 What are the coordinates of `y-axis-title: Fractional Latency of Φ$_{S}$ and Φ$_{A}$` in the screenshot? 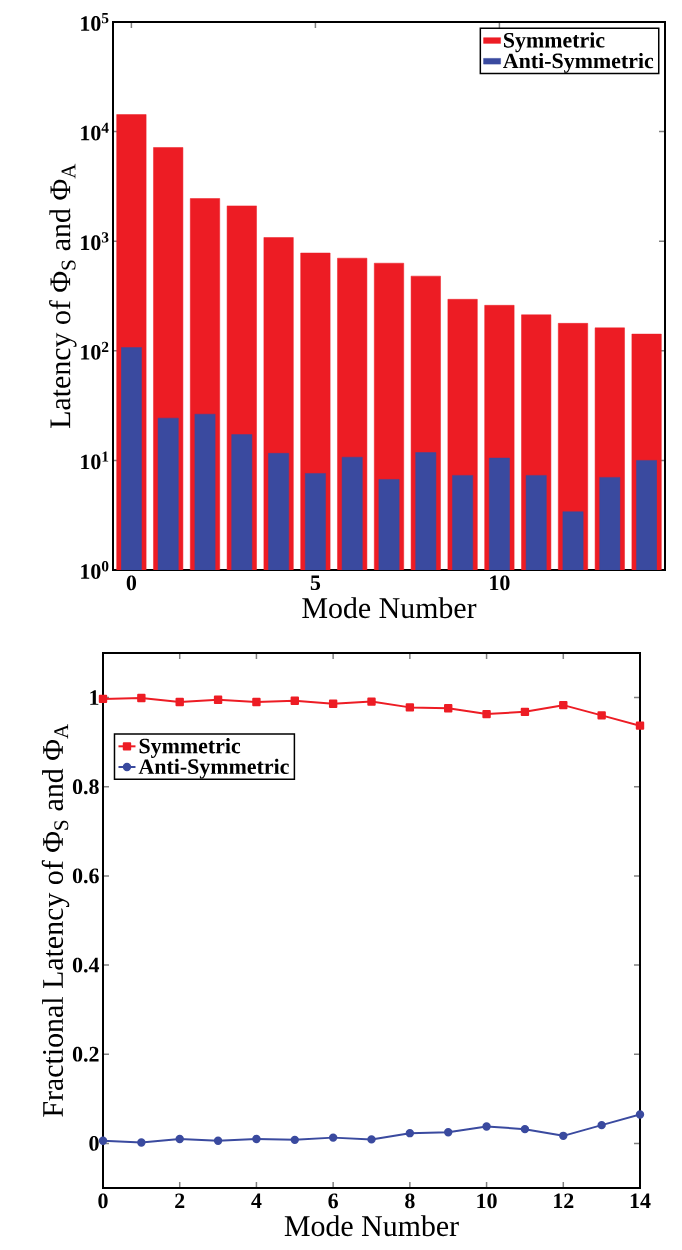 It's located at (55, 920).